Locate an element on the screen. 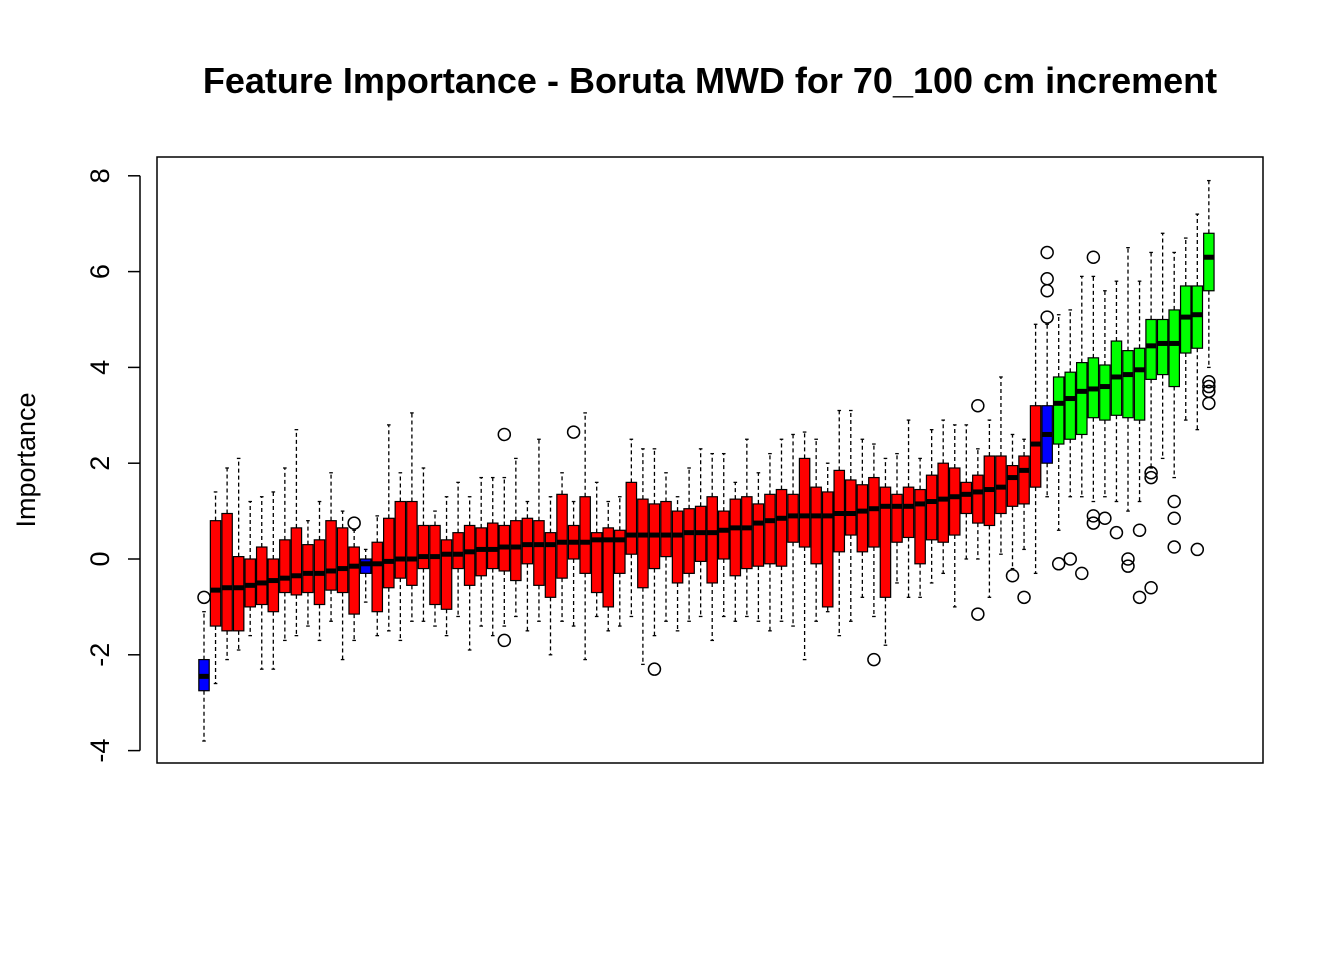 This screenshot has width=1344, height=960. box-63-rejected is located at coordinates (920, 527).